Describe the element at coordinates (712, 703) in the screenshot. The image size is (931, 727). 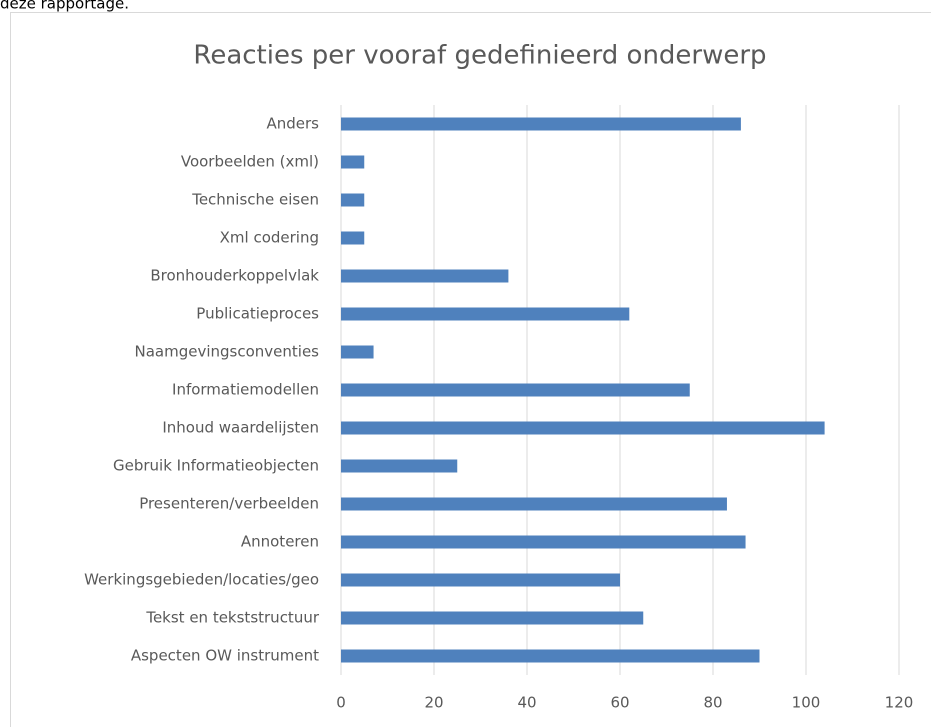
I see `x-tick-label: 80` at that location.